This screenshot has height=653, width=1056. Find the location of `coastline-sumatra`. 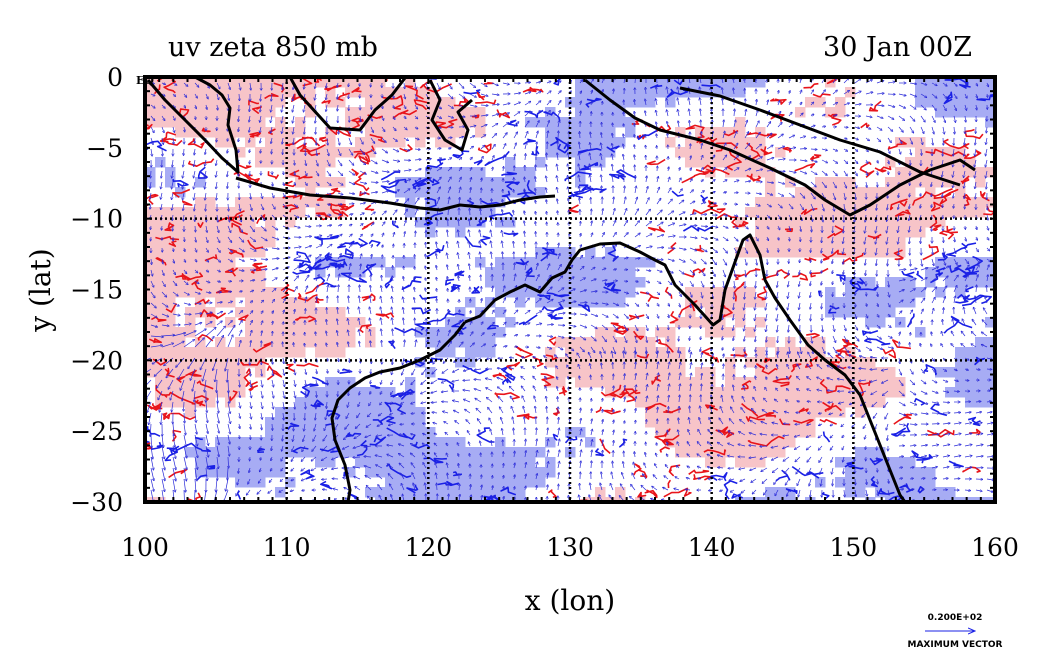

coastline-sumatra is located at coordinates (193, 125).